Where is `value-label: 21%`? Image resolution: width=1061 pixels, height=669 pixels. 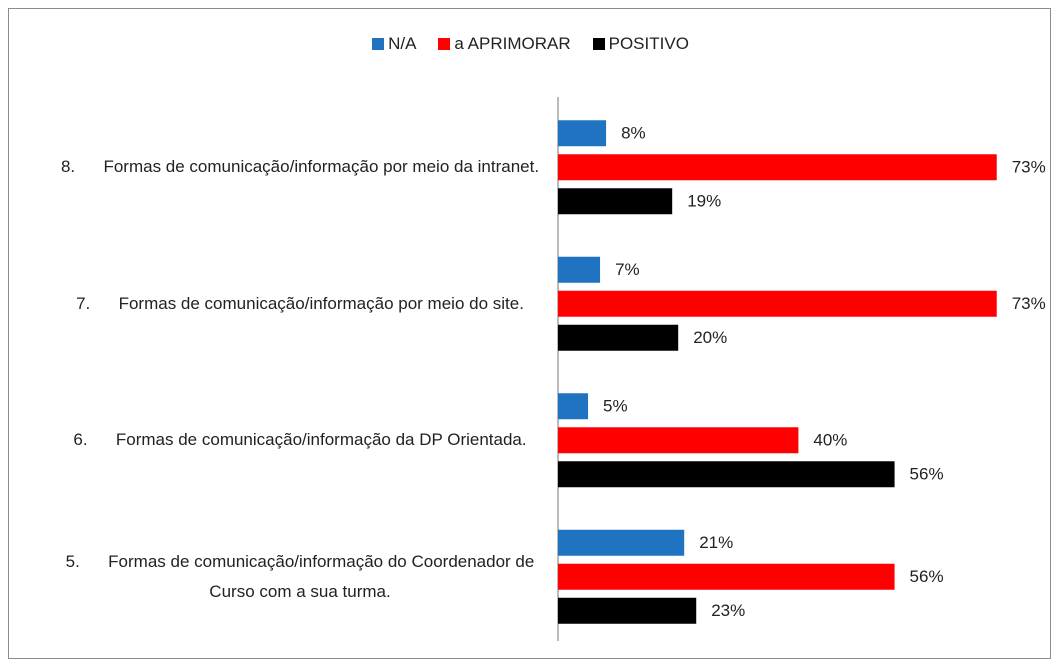
value-label: 21% is located at coordinates (716, 542).